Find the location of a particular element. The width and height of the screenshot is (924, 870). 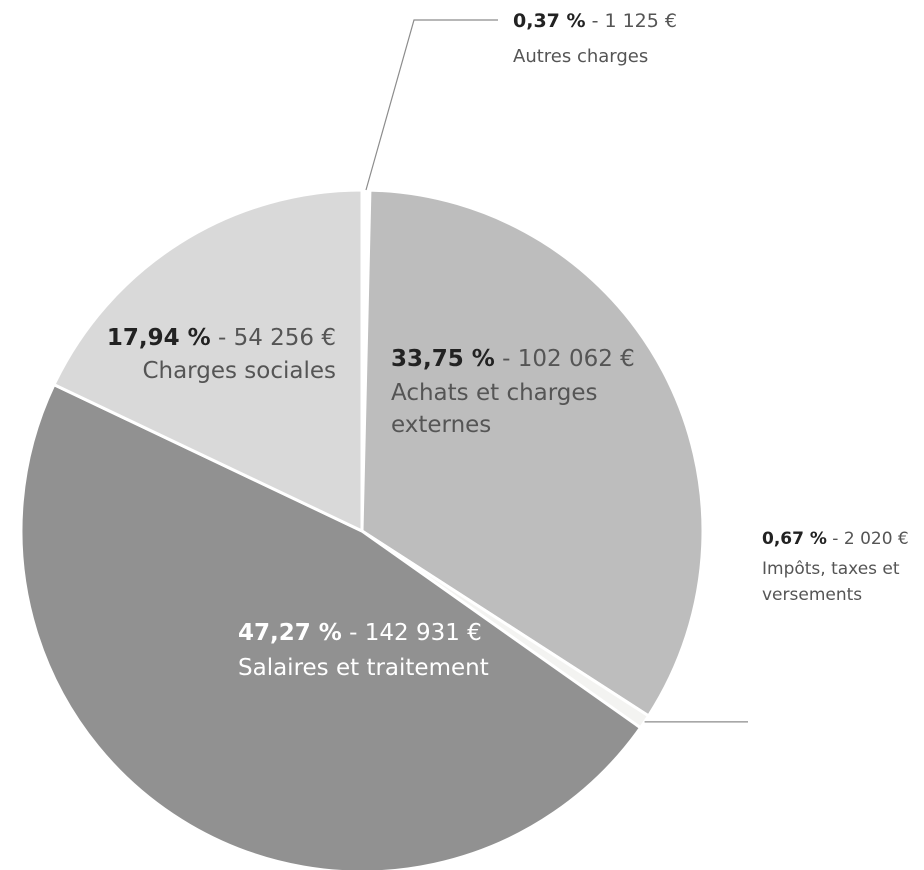

label-impots-values: 0,67 % - 2 020 € is located at coordinates (835, 539).